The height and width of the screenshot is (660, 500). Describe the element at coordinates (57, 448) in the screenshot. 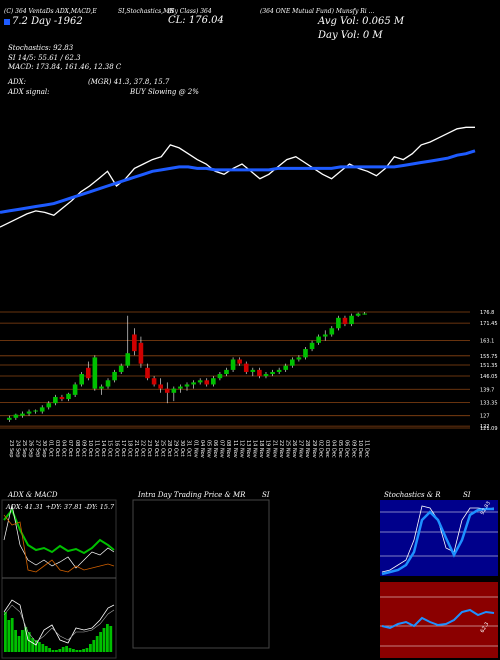

I see `date-label: 03 Oct` at that location.